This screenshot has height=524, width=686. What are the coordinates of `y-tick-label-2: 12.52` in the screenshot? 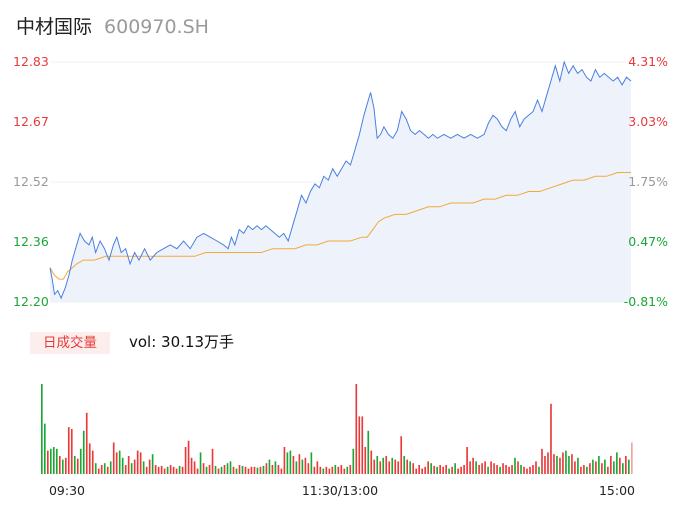 It's located at (31, 181).